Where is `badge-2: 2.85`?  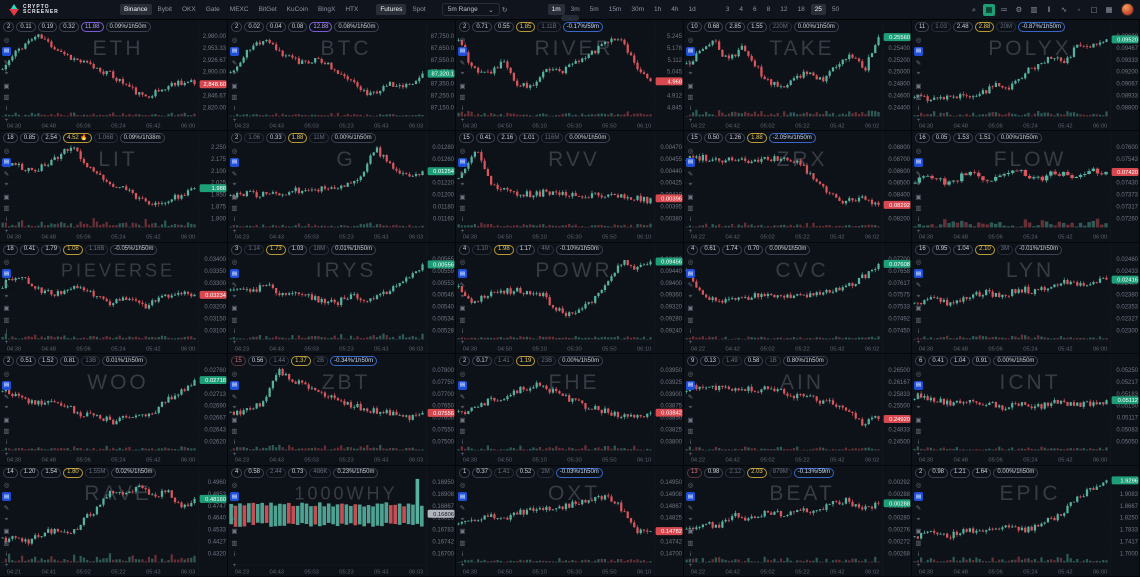 badge-2: 2.85 is located at coordinates (735, 27).